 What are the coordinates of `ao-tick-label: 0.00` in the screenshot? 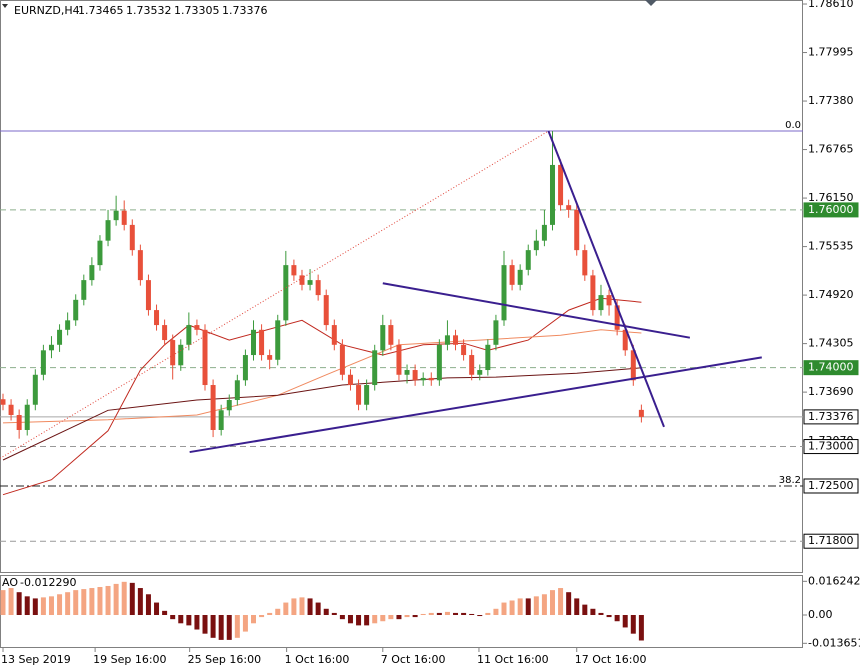 It's located at (820, 614).